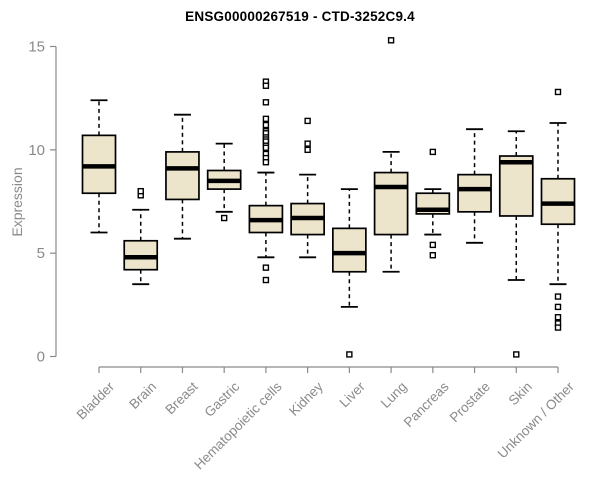 Image resolution: width=600 pixels, height=500 pixels. What do you see at coordinates (307, 188) in the screenshot?
I see `boxplot-kidney` at bounding box center [307, 188].